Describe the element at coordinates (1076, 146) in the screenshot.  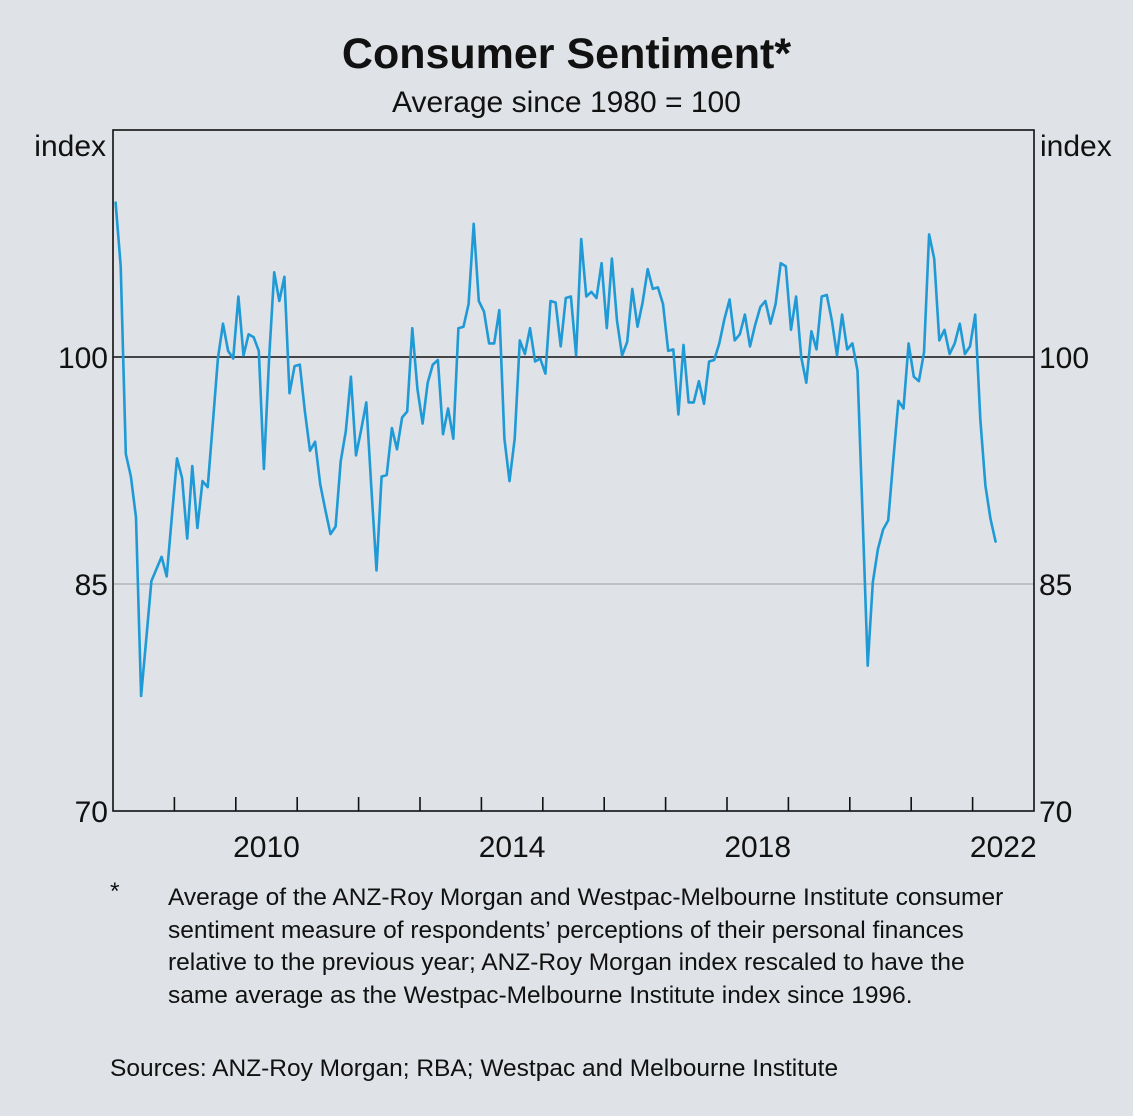
I see `y-axis-unit-right: index` at that location.